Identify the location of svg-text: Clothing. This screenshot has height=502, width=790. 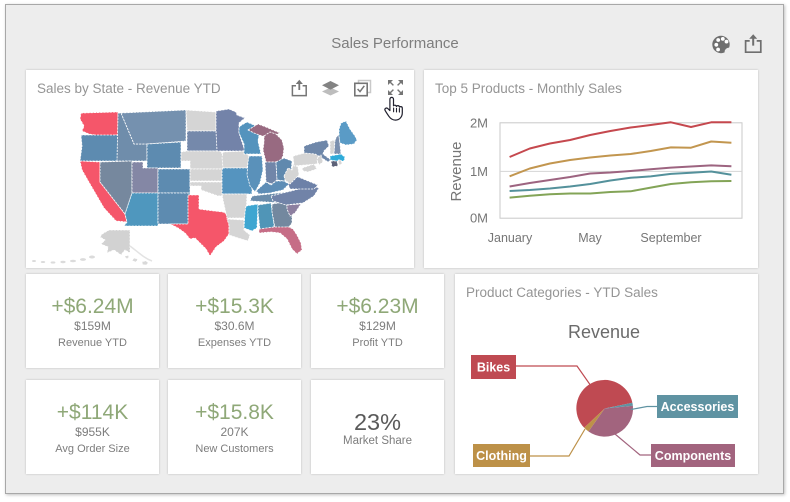
(501, 456).